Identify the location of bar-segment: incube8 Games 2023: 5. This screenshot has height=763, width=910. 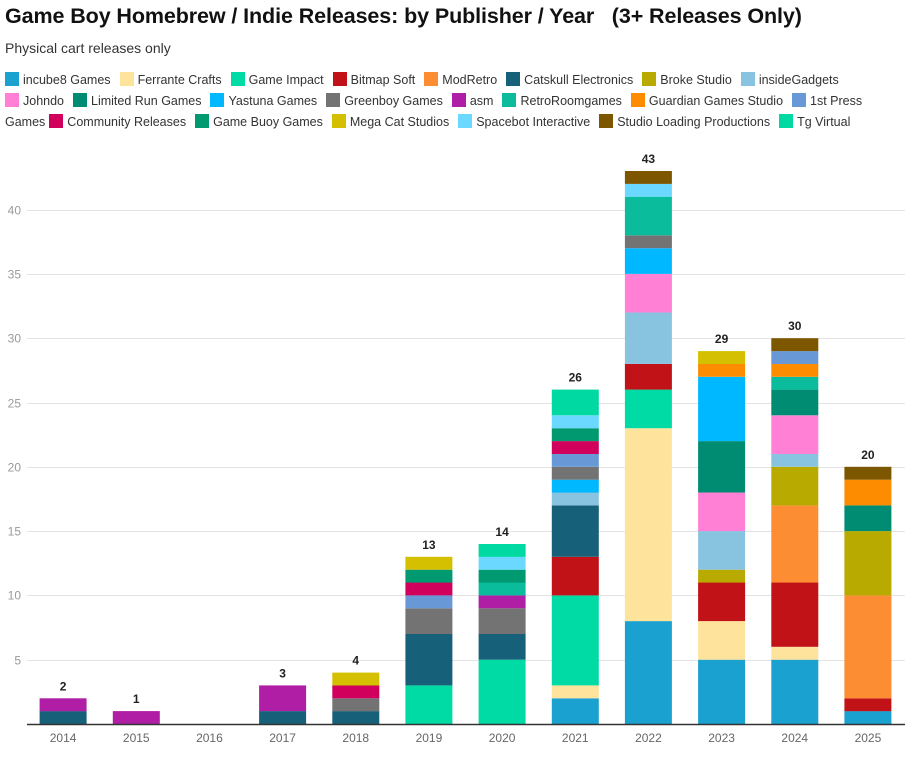
(722, 691).